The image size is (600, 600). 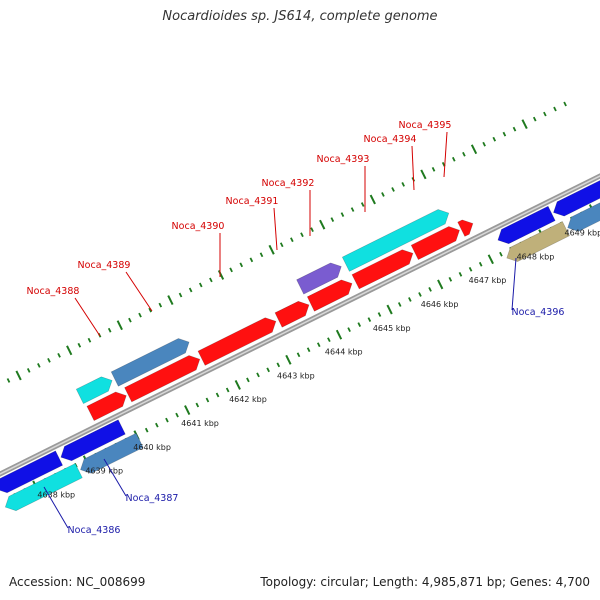 I want to click on tick-label: 4642 kbp, so click(x=248, y=399).